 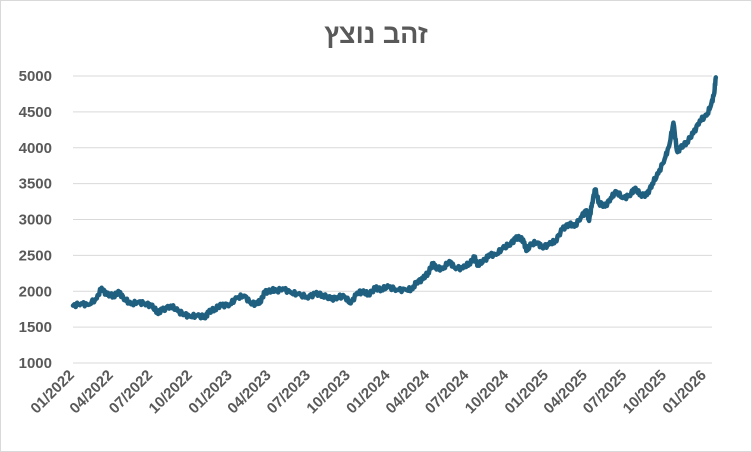 I want to click on x-tick-label: 01/2026, so click(x=684, y=392).